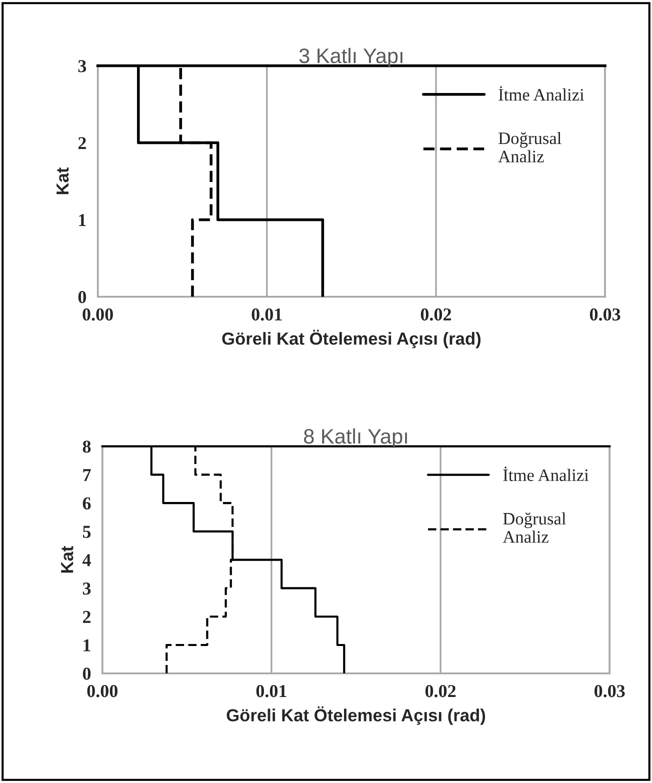 This screenshot has height=783, width=652. What do you see at coordinates (86, 446) in the screenshot?
I see `y-tick-label: 8` at bounding box center [86, 446].